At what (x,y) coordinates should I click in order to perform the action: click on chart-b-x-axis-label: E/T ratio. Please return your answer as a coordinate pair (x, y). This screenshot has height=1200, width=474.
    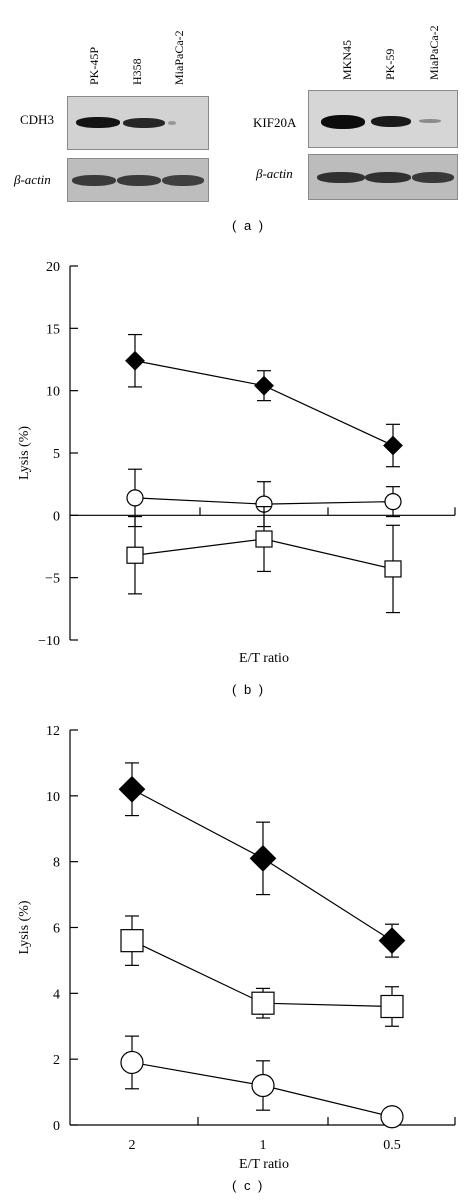
    Looking at the image, I should click on (264, 658).